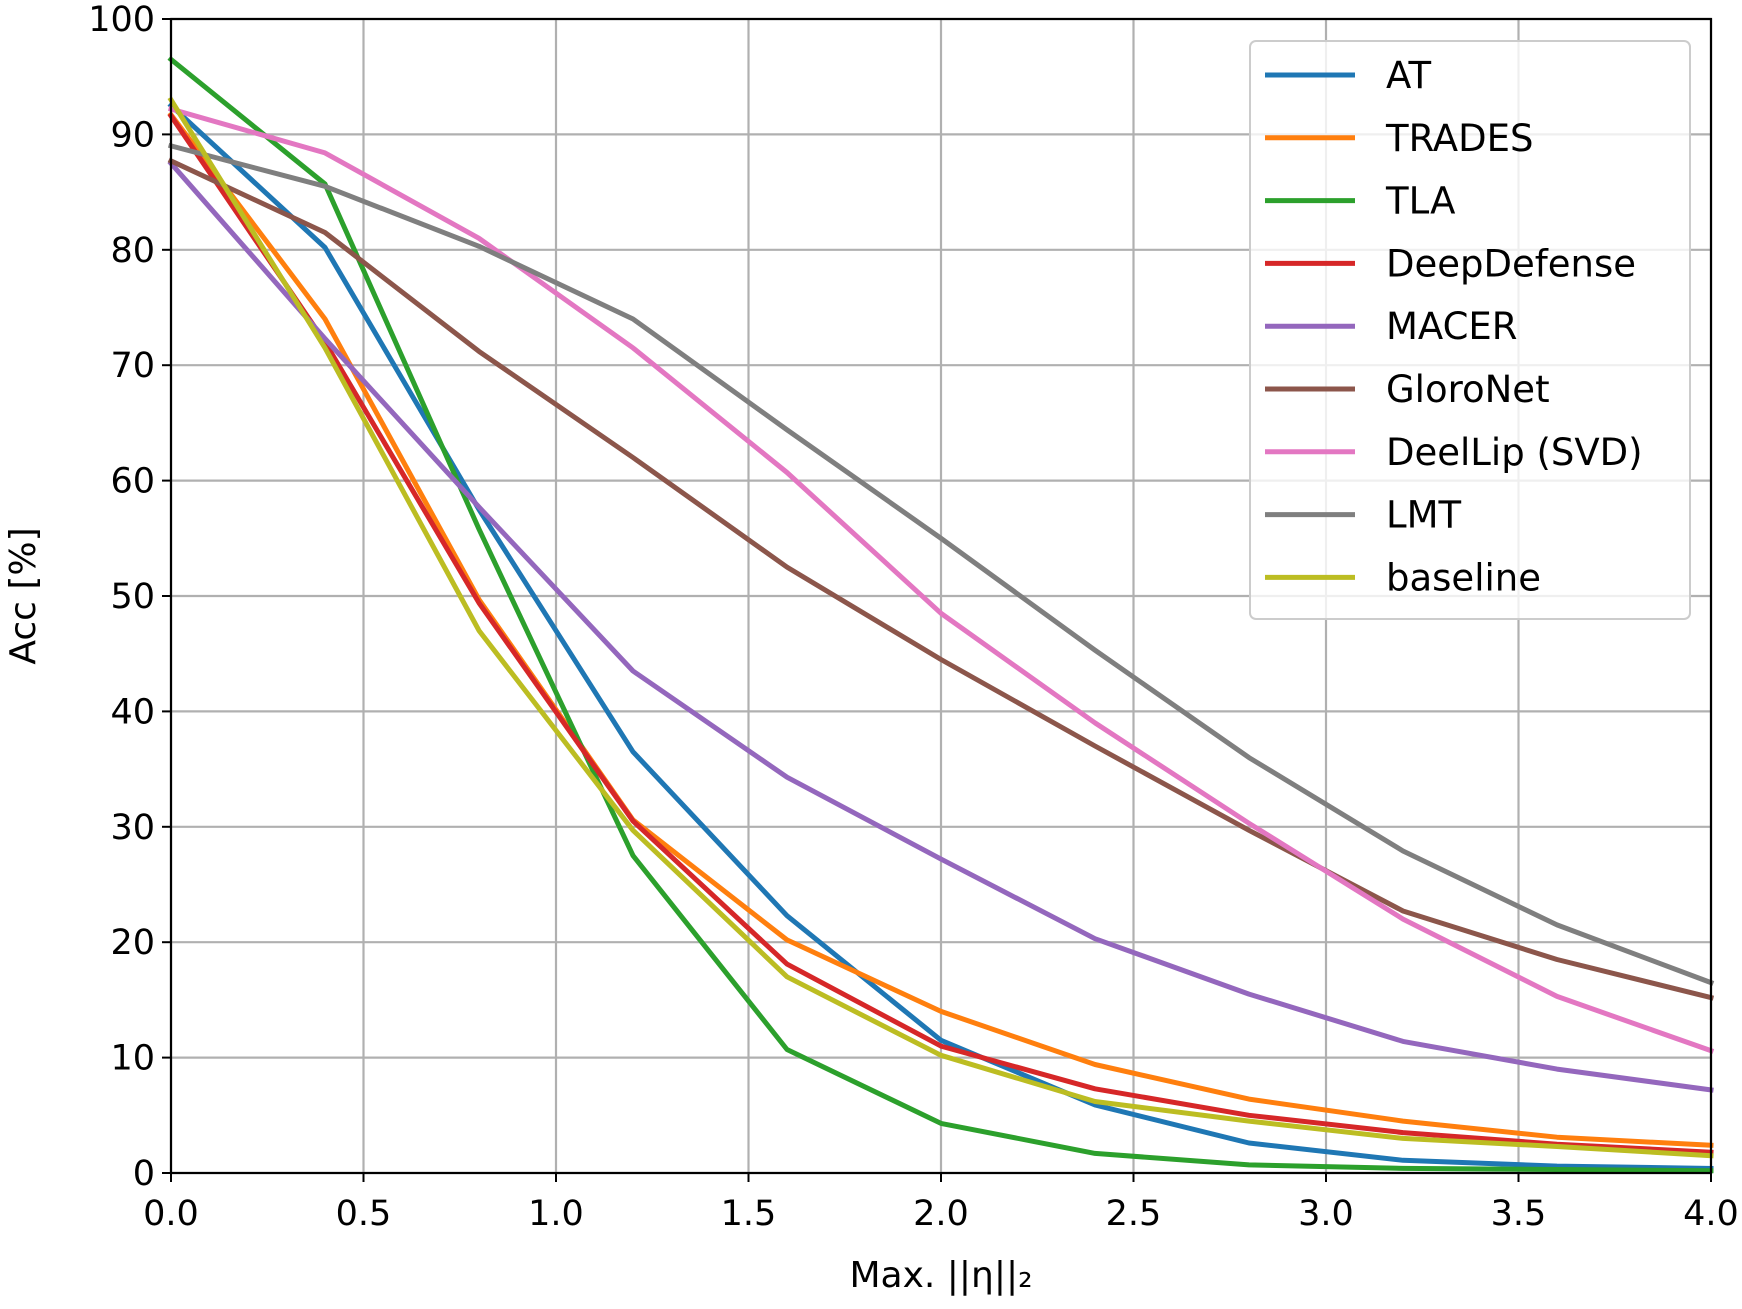 The height and width of the screenshot is (1309, 1742). What do you see at coordinates (132, 828) in the screenshot?
I see `y-tick-label: 30` at bounding box center [132, 828].